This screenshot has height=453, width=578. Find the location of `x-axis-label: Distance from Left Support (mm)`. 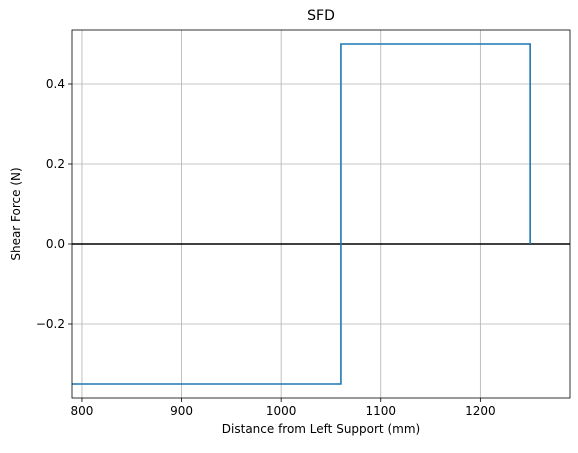

x-axis-label: Distance from Left Support (mm) is located at coordinates (321, 429).